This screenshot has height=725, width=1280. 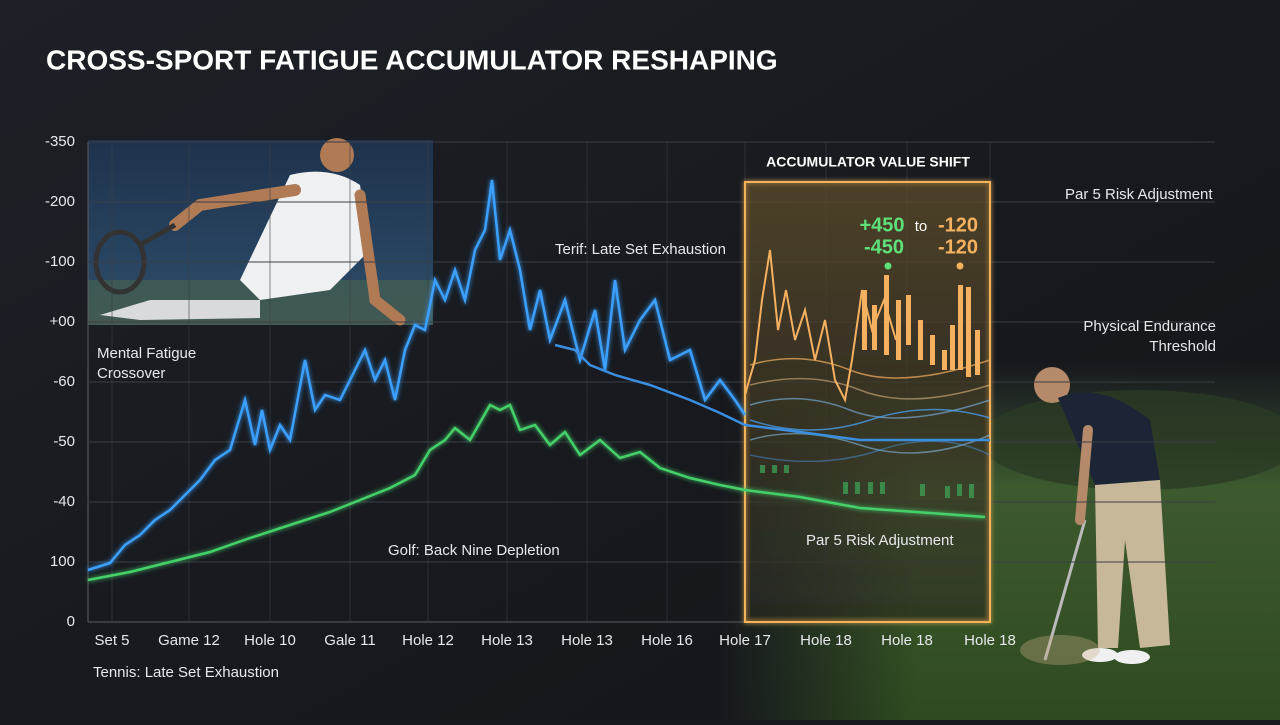 I want to click on x-tick-label: Hole 16, so click(x=667, y=640).